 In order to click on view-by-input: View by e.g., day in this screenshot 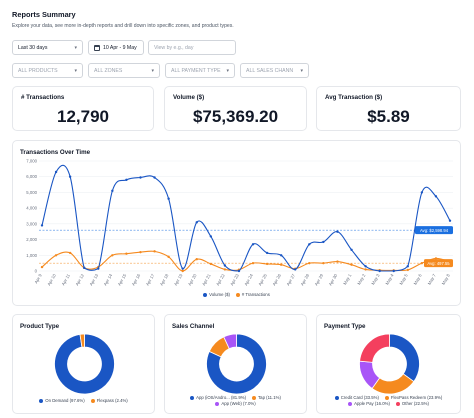, I will do `click(192, 47)`.